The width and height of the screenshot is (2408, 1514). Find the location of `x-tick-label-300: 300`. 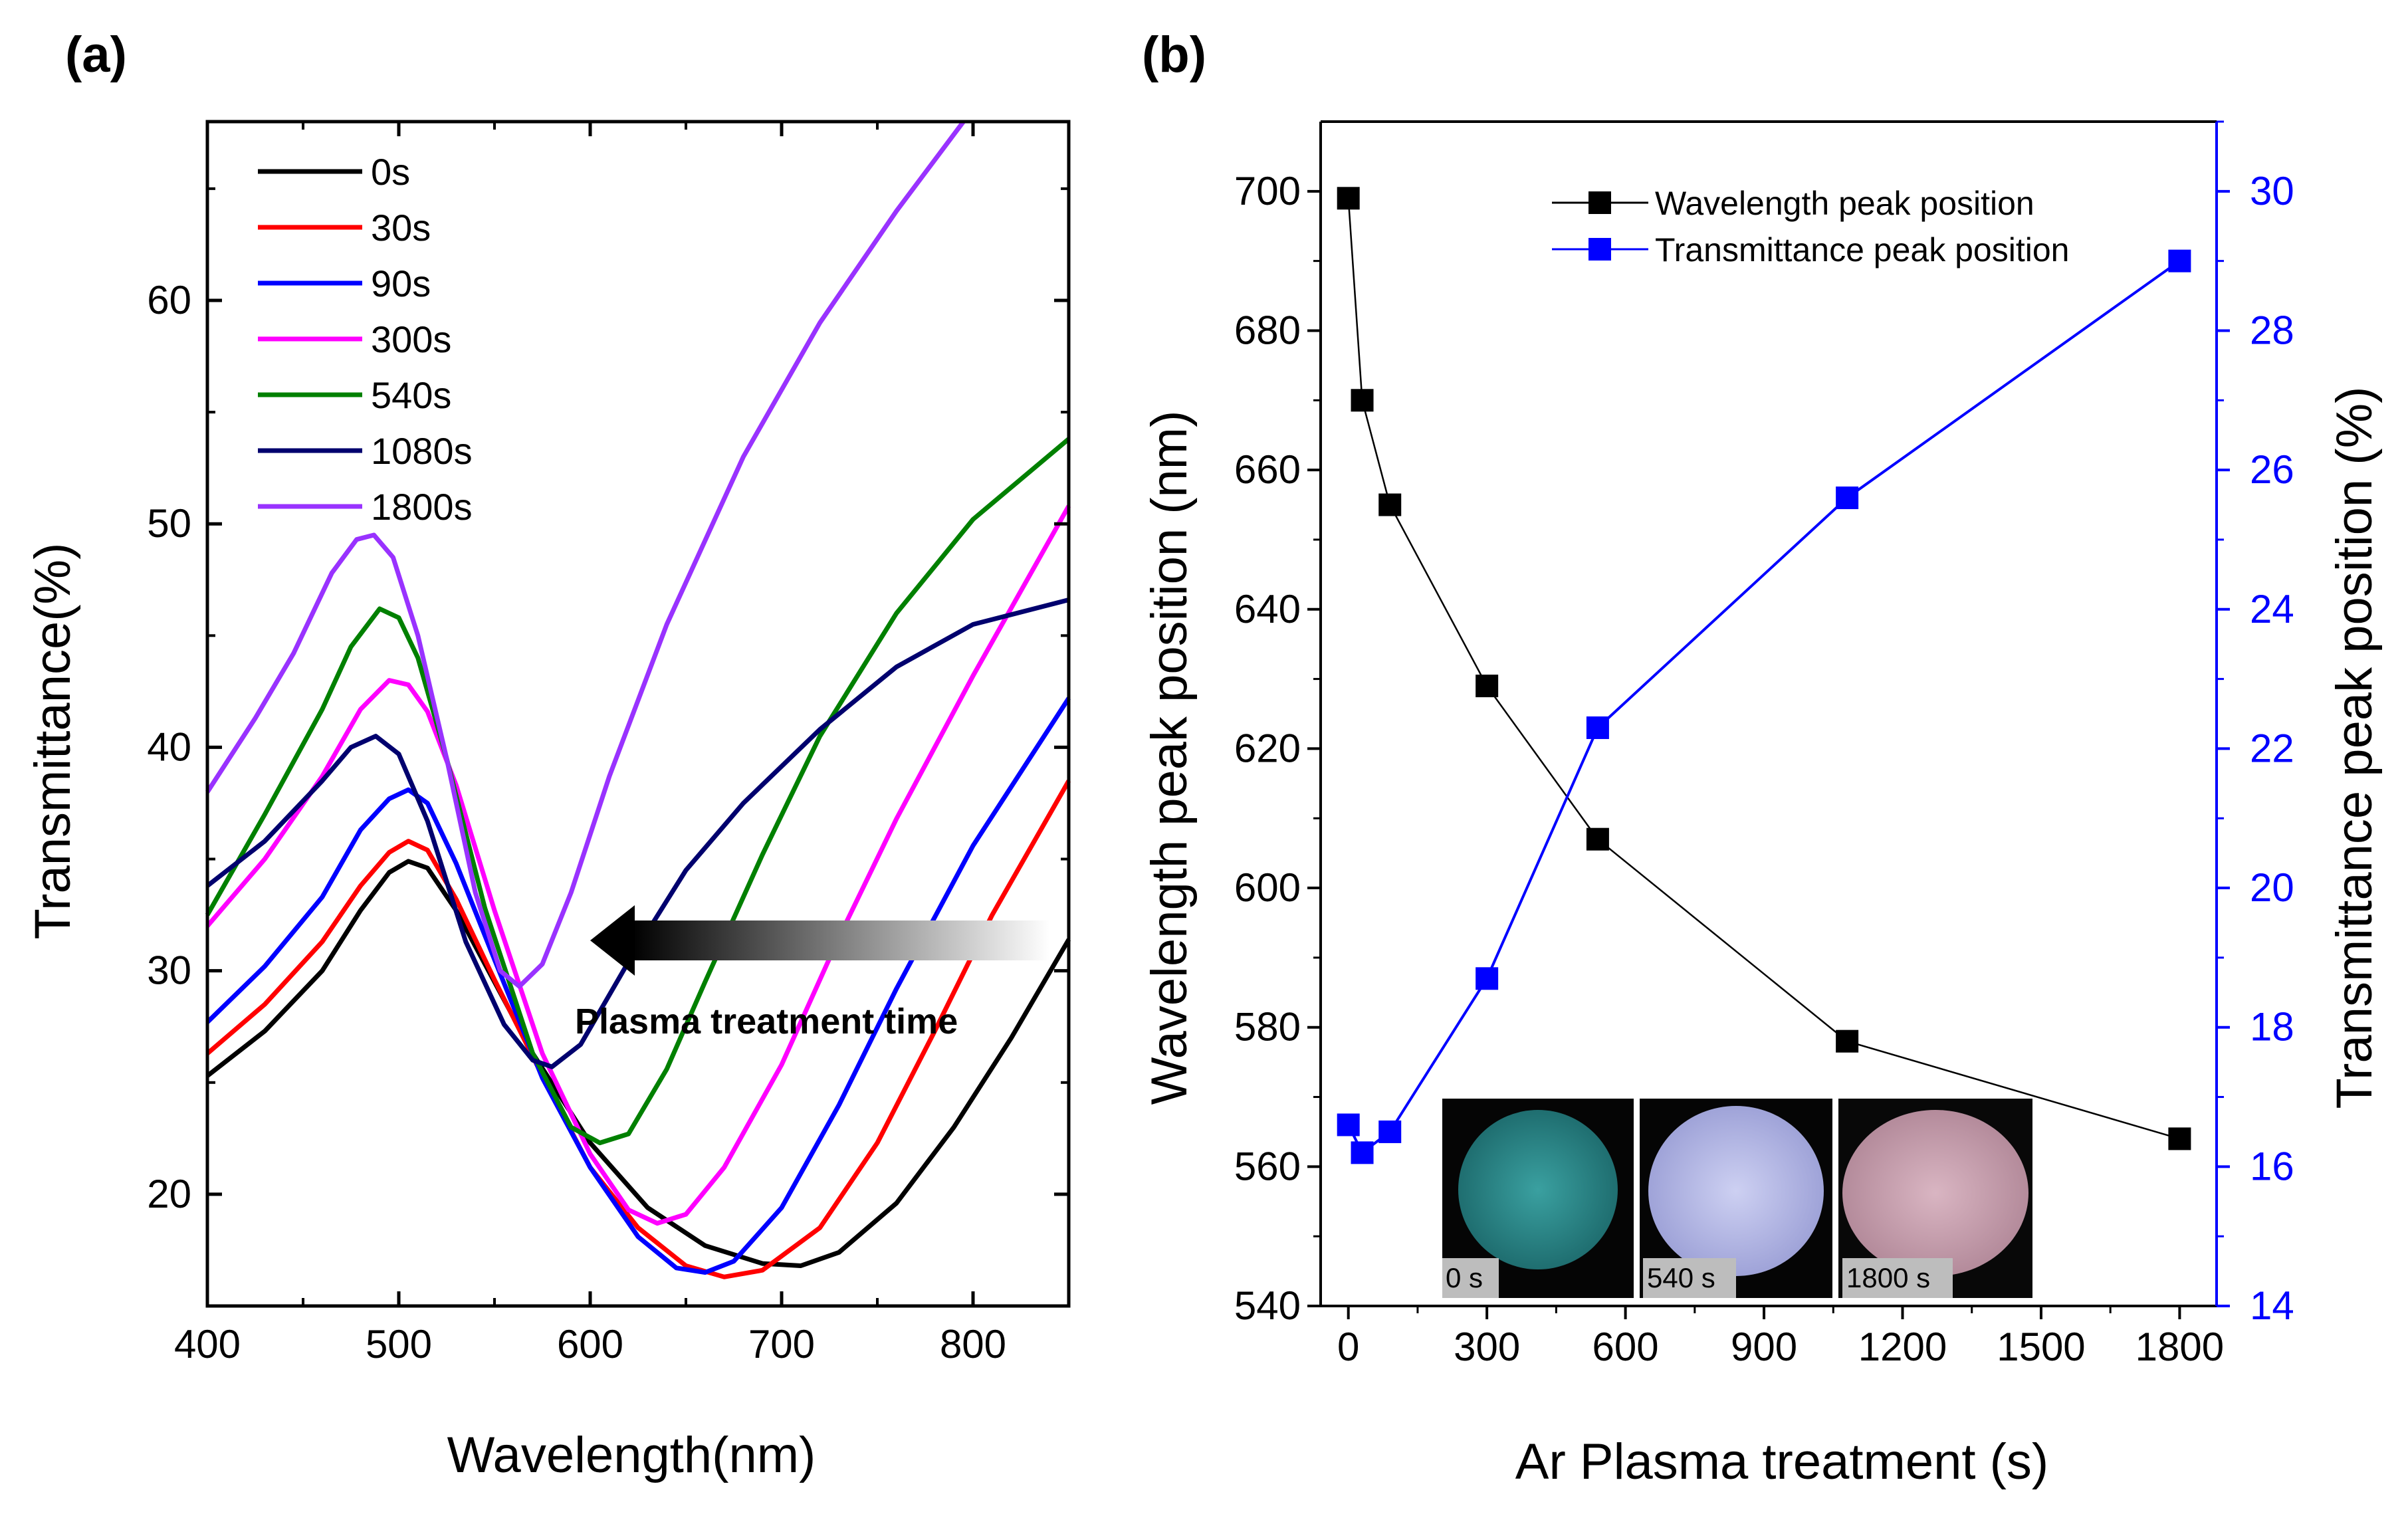

x-tick-label-300: 300 is located at coordinates (1487, 1347).